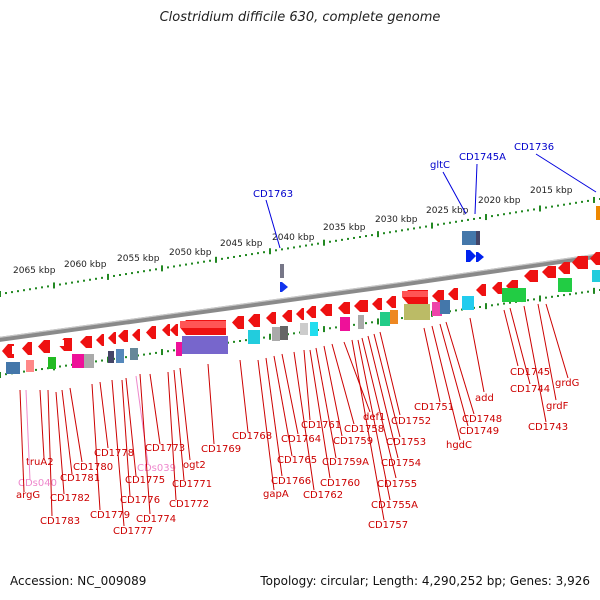  What do you see at coordinates (530, 372) in the screenshot?
I see `gene-label: CD1745` at bounding box center [530, 372].